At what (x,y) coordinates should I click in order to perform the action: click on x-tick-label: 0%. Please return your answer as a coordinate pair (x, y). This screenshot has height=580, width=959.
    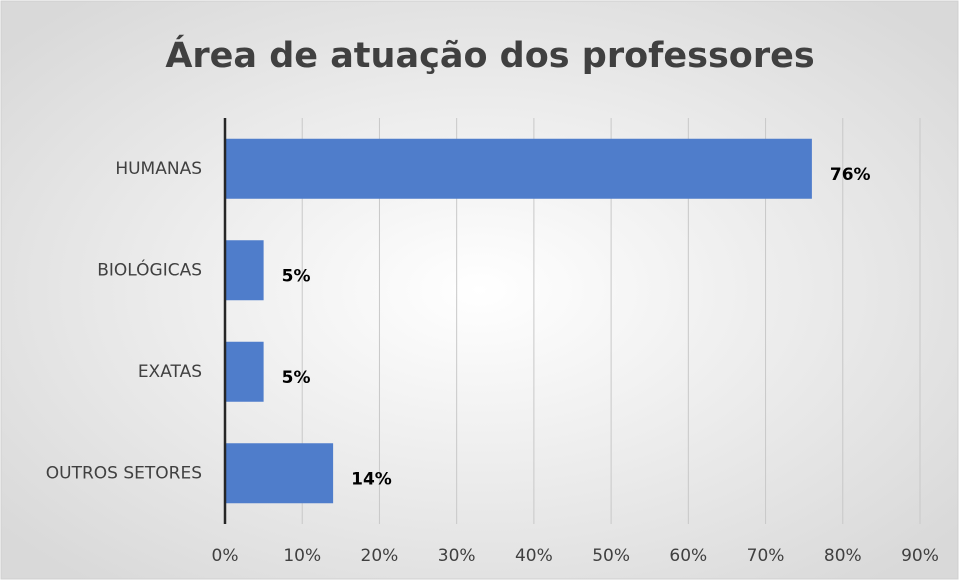
    Looking at the image, I should click on (225, 556).